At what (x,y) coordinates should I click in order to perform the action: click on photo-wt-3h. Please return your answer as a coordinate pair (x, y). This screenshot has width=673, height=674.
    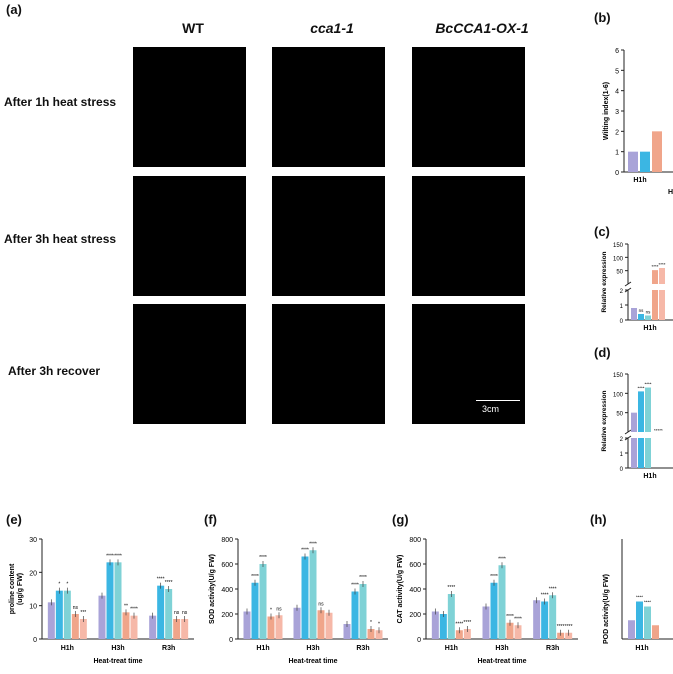
    Looking at the image, I should click on (189, 236).